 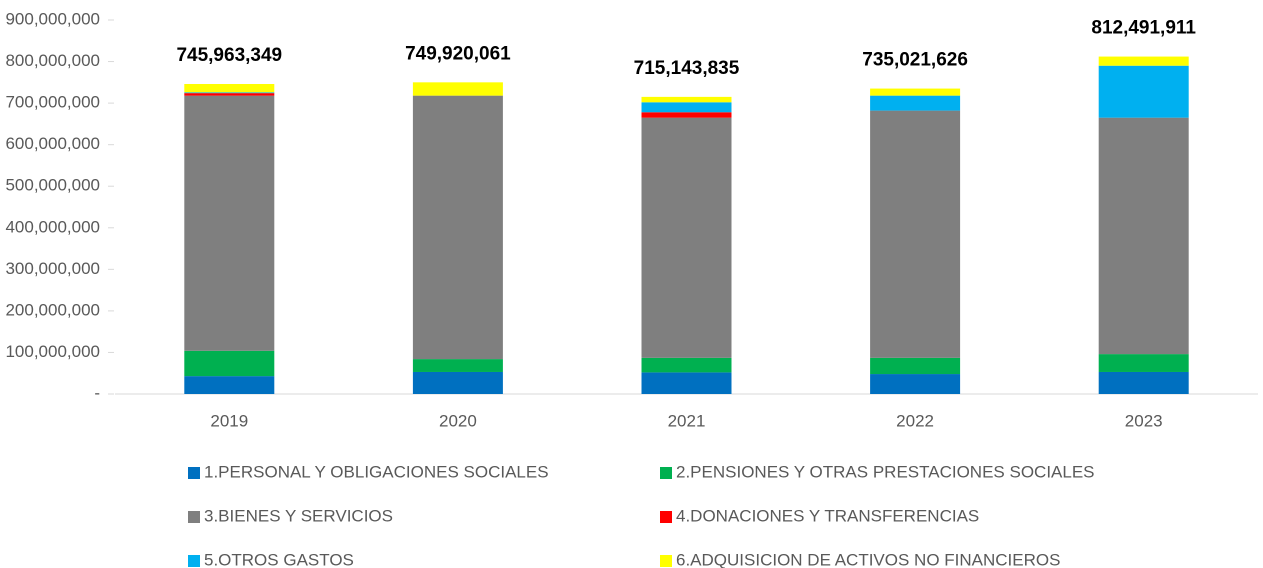 I want to click on y-tick-label: 500,000,000, so click(x=52, y=185).